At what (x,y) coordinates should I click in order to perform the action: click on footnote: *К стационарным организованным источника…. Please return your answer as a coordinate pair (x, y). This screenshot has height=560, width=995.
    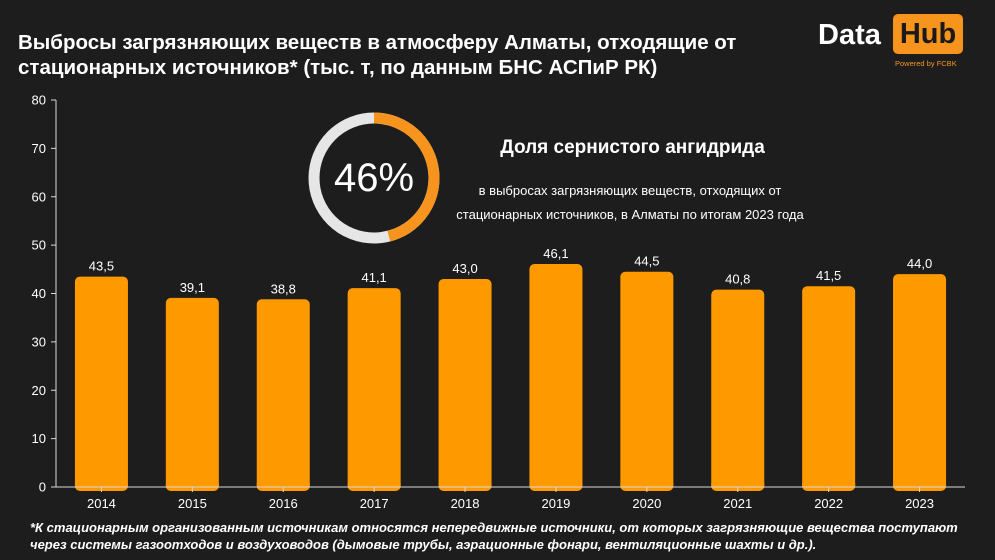
    Looking at the image, I should click on (494, 536).